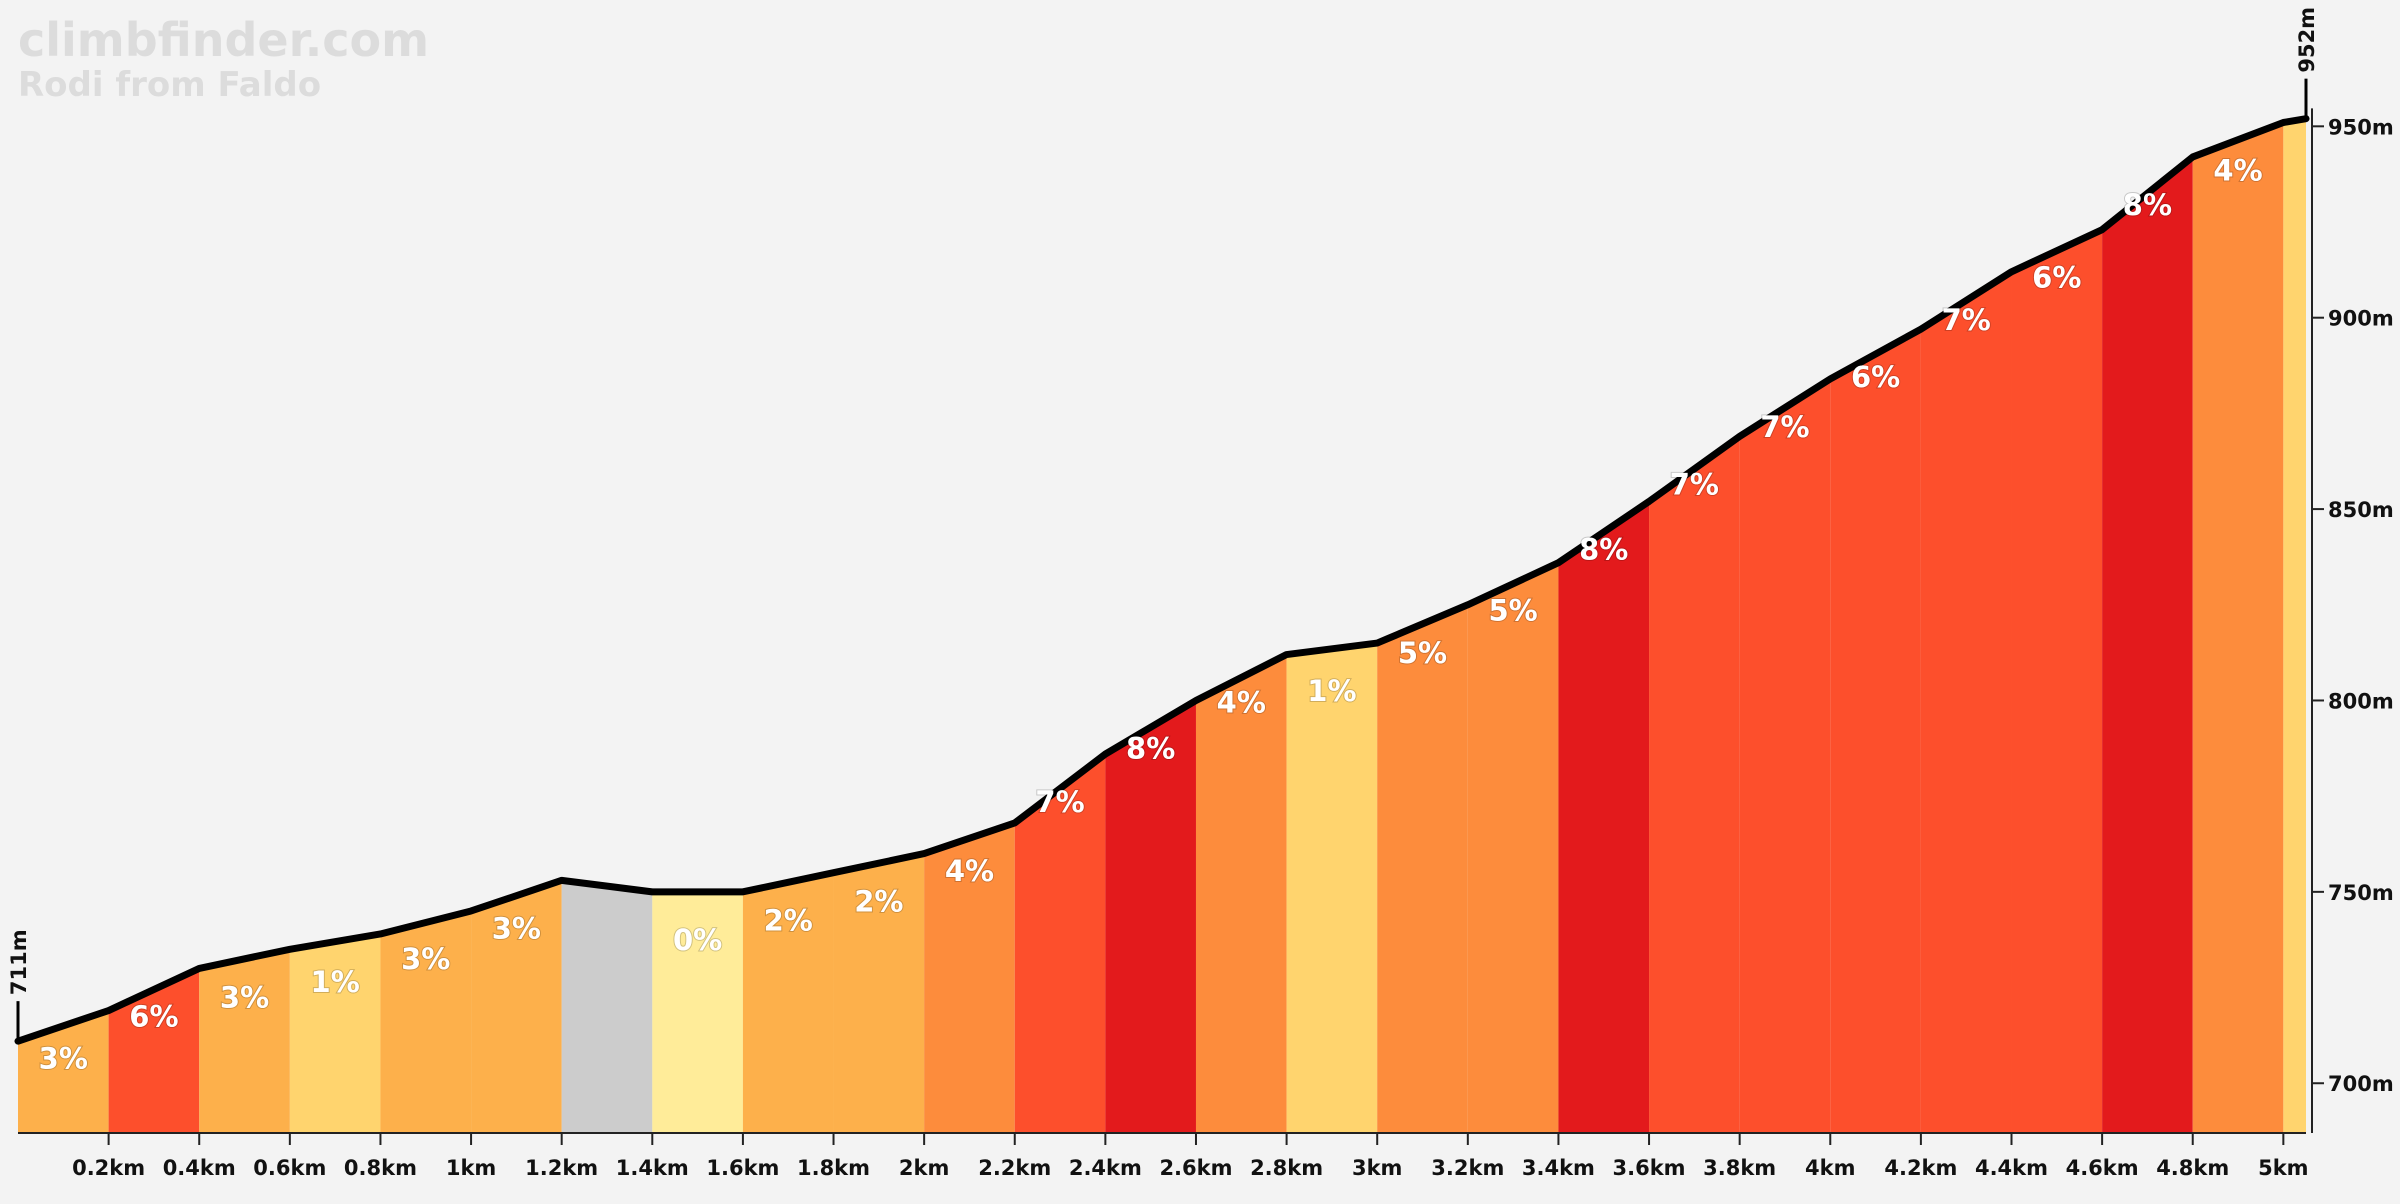 The image size is (2400, 1204). I want to click on y-tick-label: 850m, so click(2361, 510).